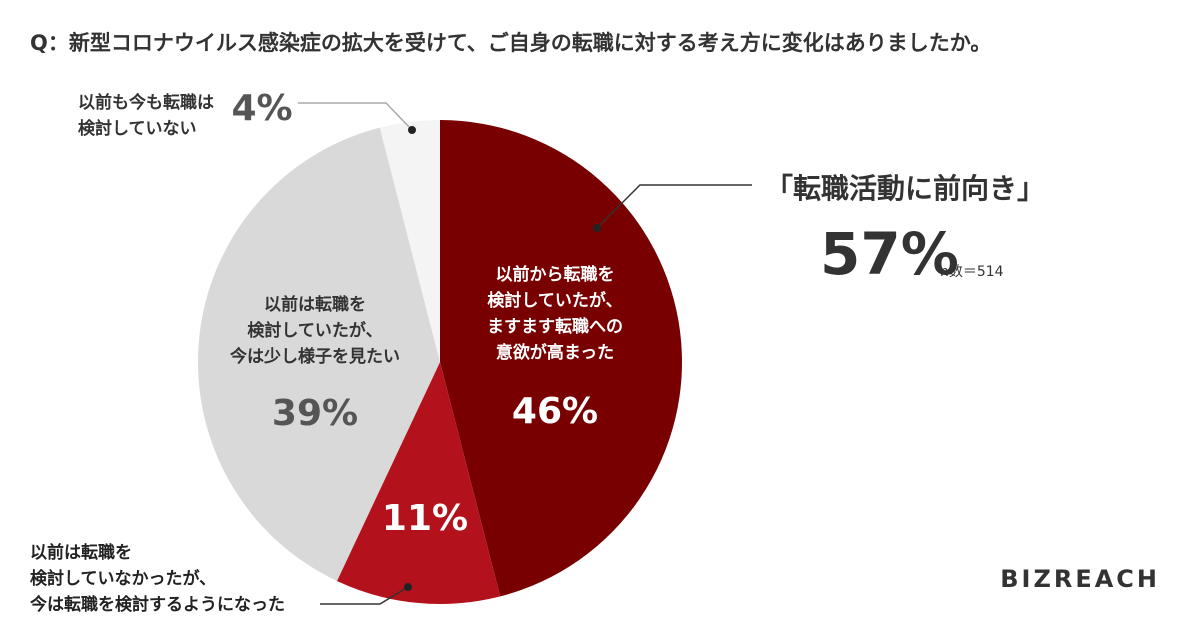  Describe the element at coordinates (123, 578) in the screenshot. I see `slice-label: 検討していなかったが、` at that location.